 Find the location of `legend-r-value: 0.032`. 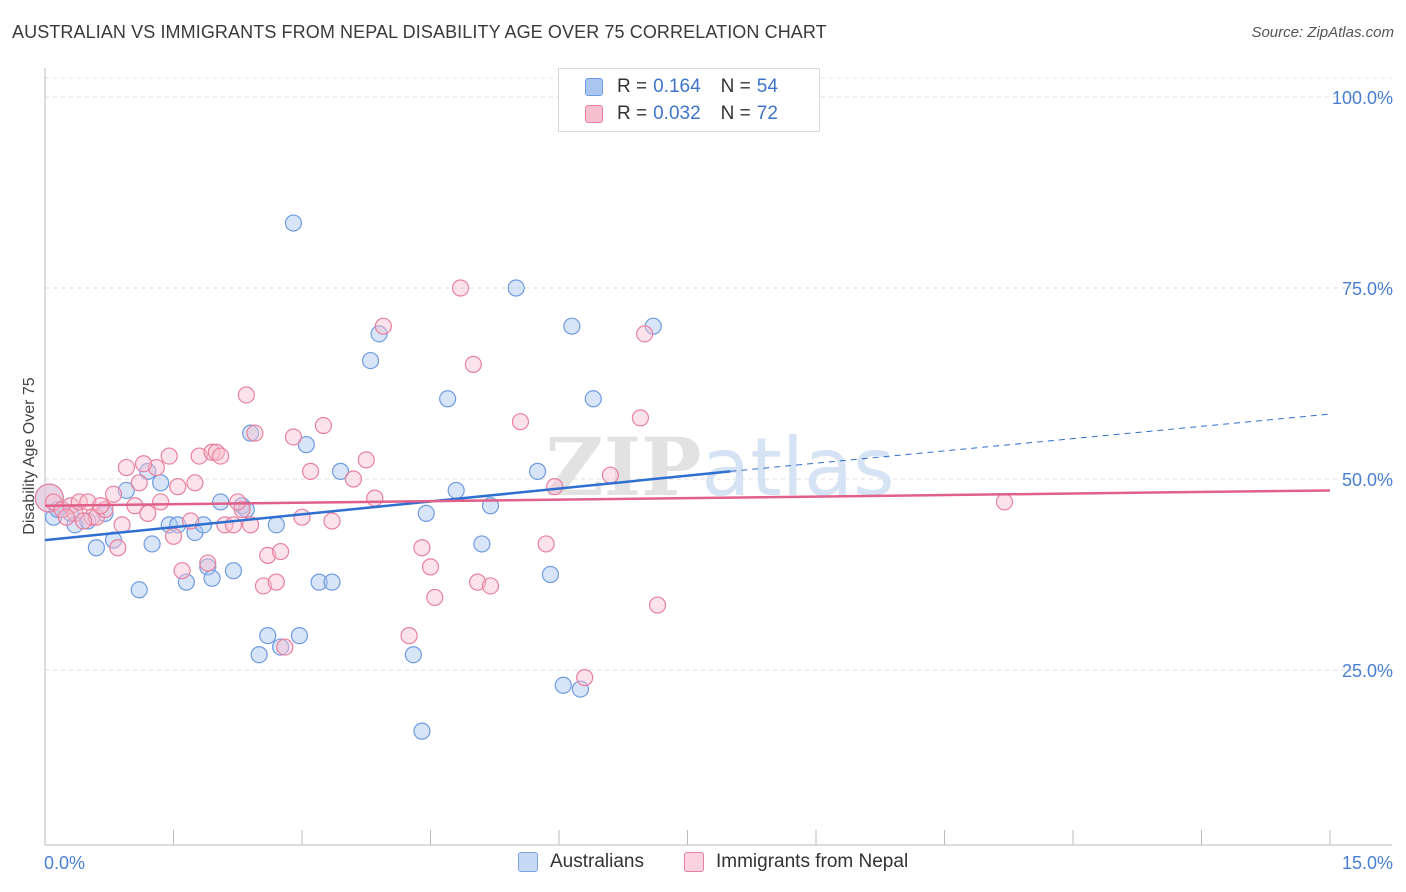

legend-r-value: 0.032 is located at coordinates (677, 113).